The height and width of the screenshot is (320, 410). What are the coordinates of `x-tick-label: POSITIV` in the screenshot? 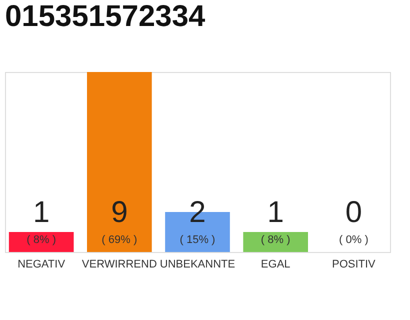 It's located at (354, 264).